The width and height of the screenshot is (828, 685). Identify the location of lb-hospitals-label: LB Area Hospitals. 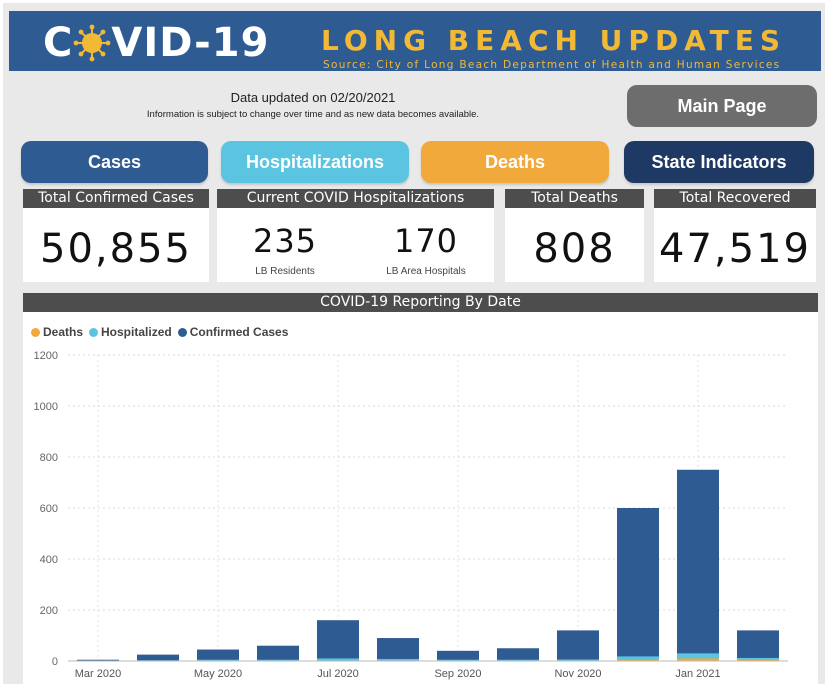
(426, 272).